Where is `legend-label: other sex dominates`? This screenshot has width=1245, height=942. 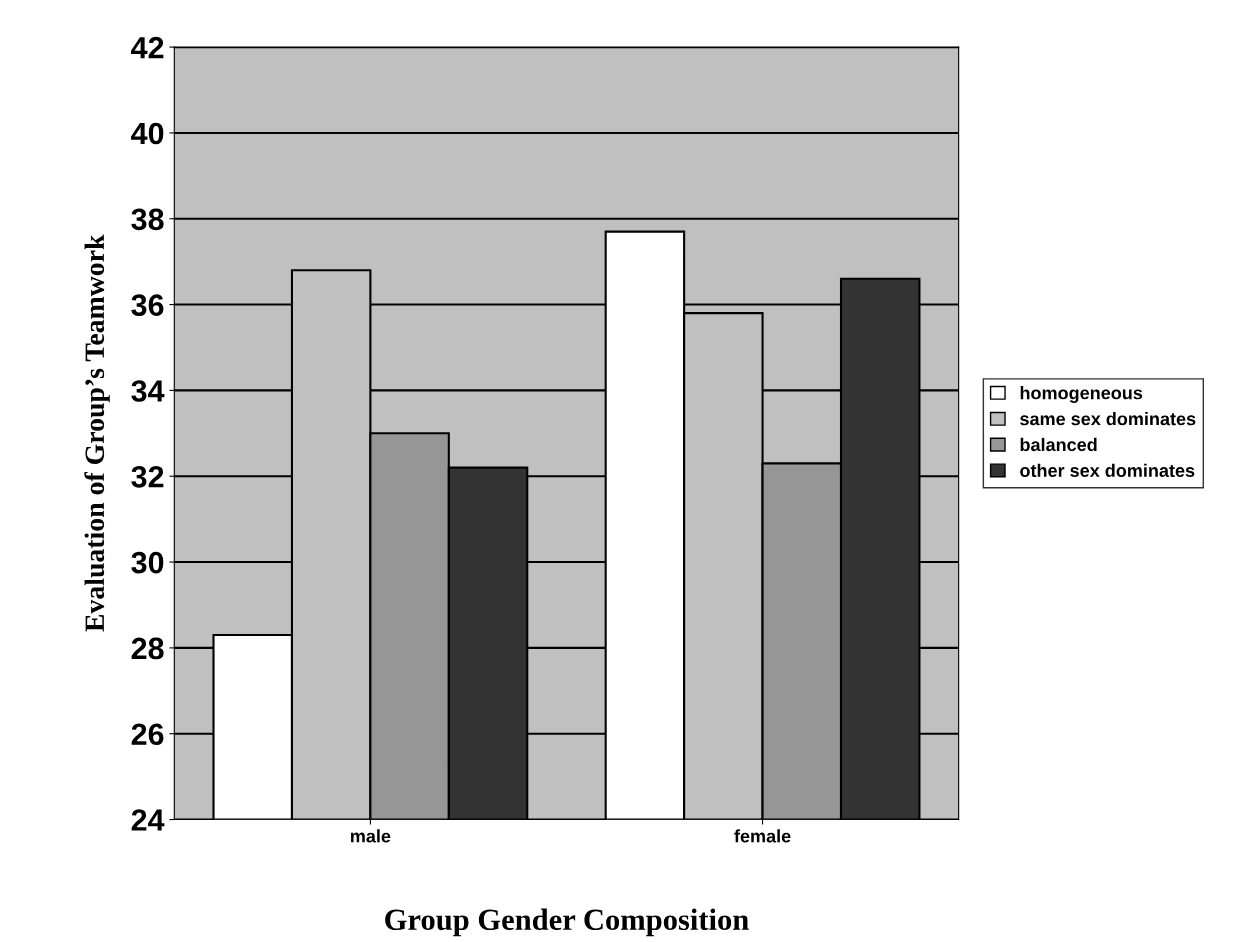
legend-label: other sex dominates is located at coordinates (1107, 470).